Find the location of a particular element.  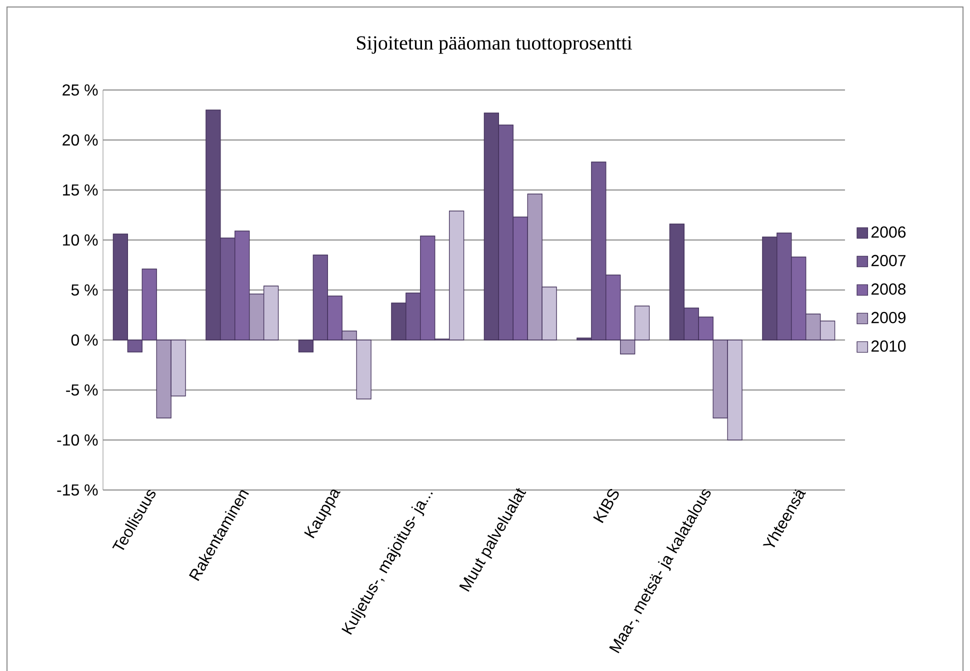

y-tick-label: -10 % is located at coordinates (77, 440).